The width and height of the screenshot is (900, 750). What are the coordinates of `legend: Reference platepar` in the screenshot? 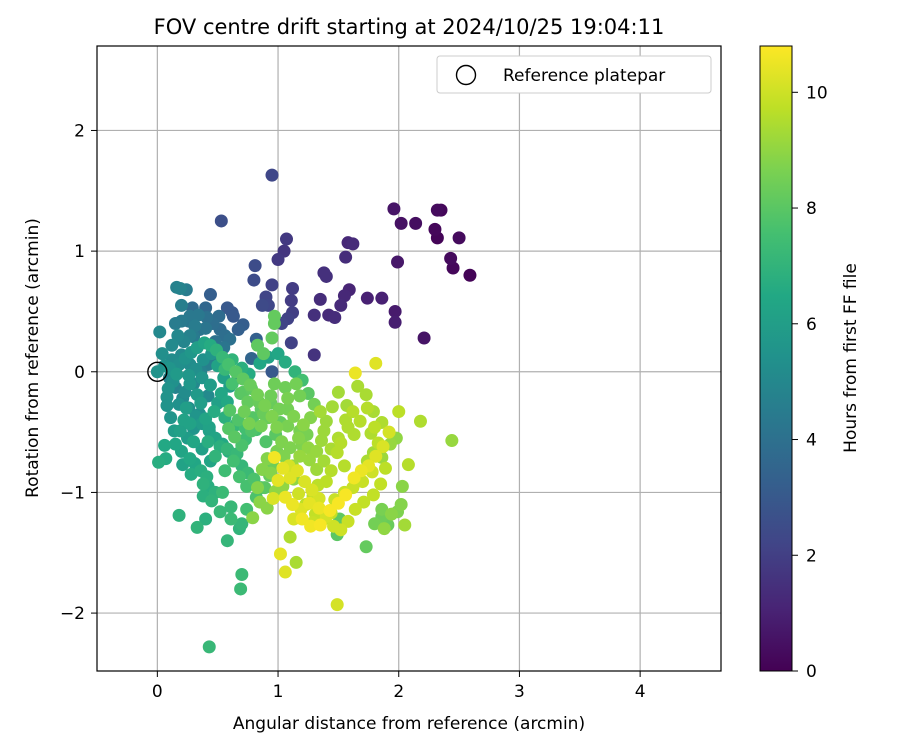 It's located at (574, 74).